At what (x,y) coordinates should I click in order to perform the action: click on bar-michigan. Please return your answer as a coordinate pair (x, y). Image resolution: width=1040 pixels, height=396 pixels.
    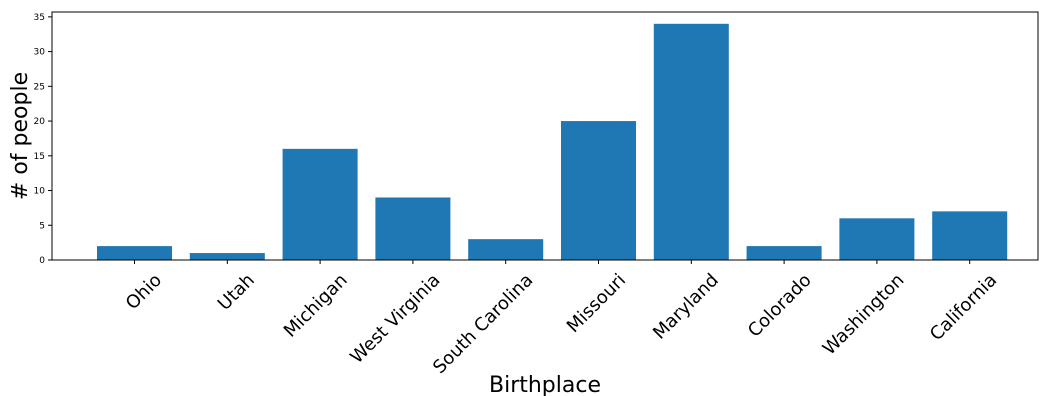
    Looking at the image, I should click on (320, 204).